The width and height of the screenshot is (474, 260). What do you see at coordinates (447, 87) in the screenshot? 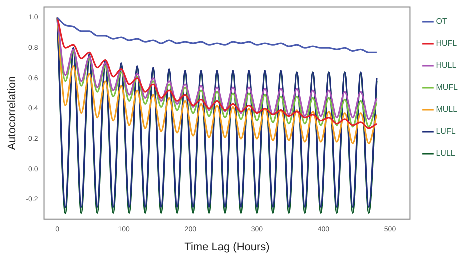
I see `legend-label: MUFL` at bounding box center [447, 87].